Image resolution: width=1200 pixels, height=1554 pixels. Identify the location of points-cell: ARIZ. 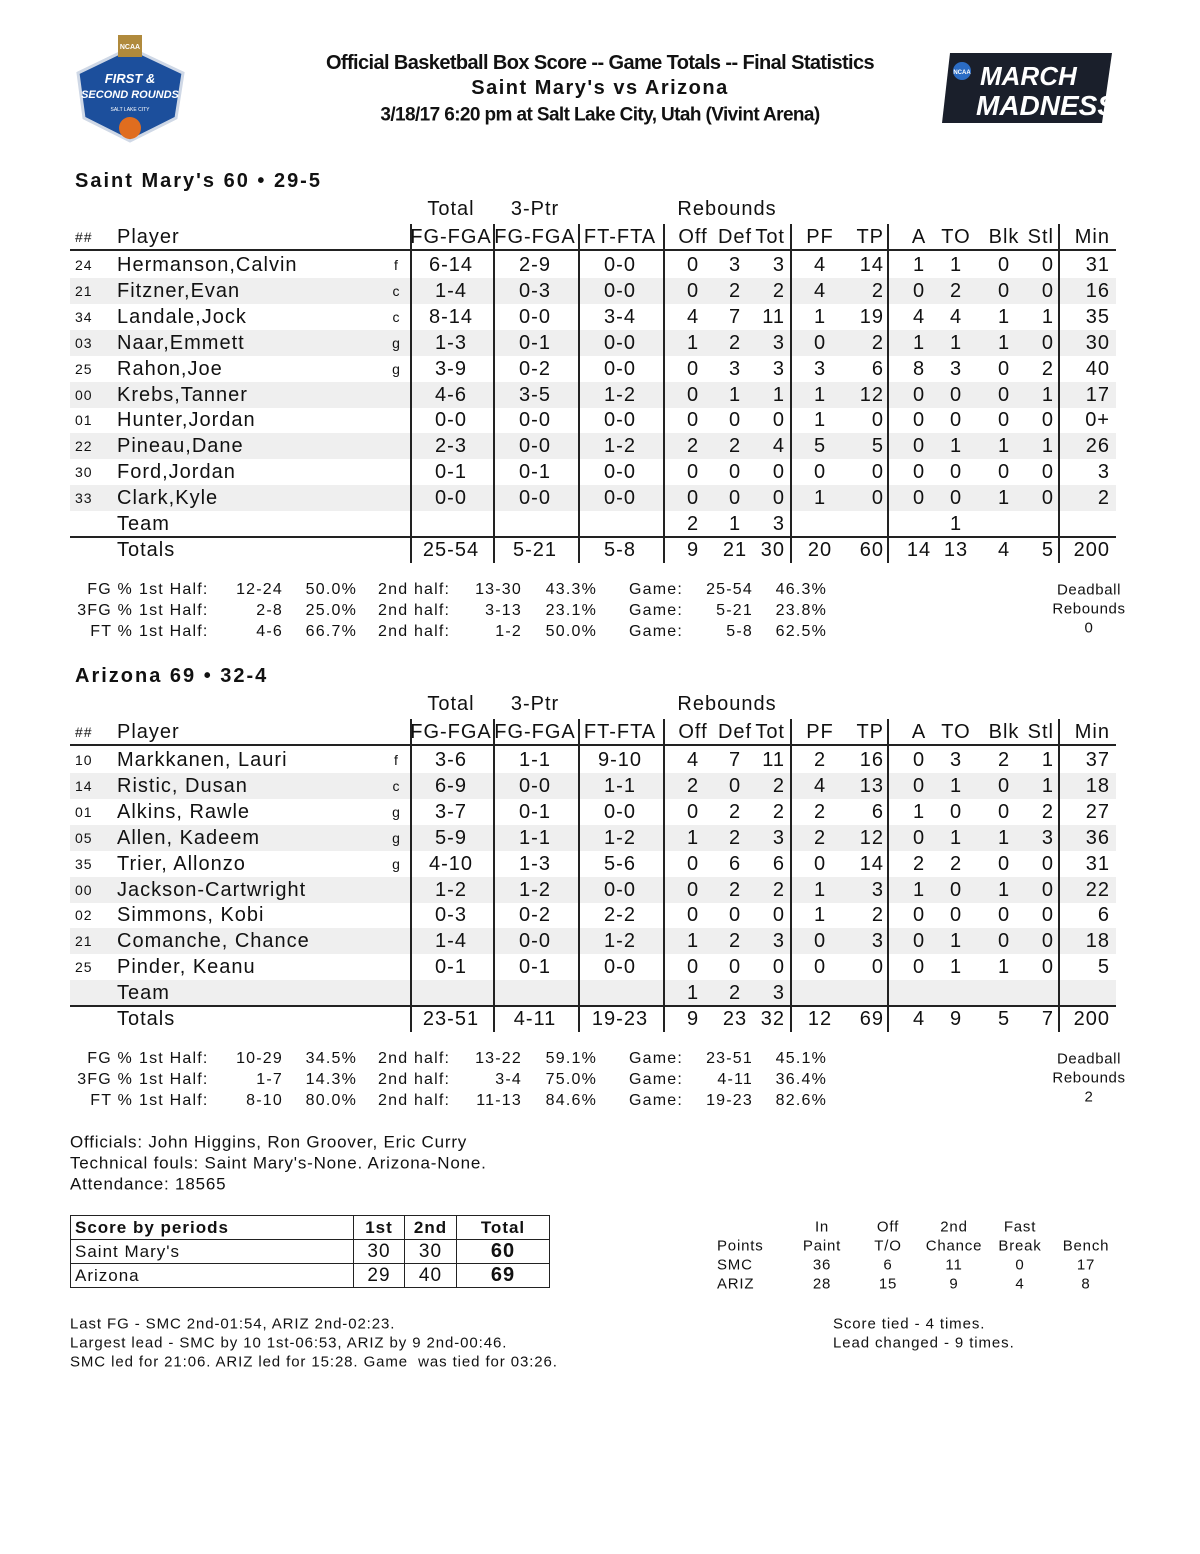
(736, 1284).